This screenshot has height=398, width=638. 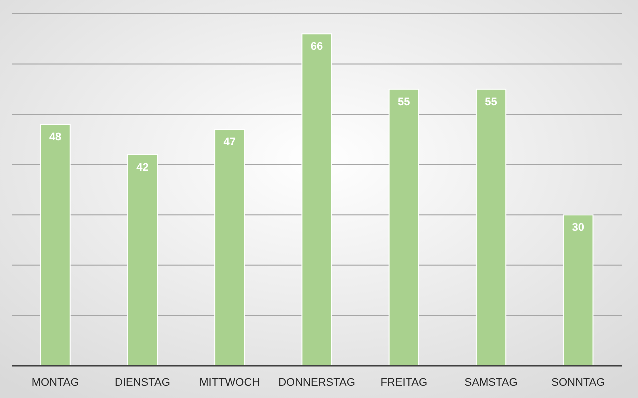 I want to click on x-tick-label: MONTAG, so click(x=56, y=383).